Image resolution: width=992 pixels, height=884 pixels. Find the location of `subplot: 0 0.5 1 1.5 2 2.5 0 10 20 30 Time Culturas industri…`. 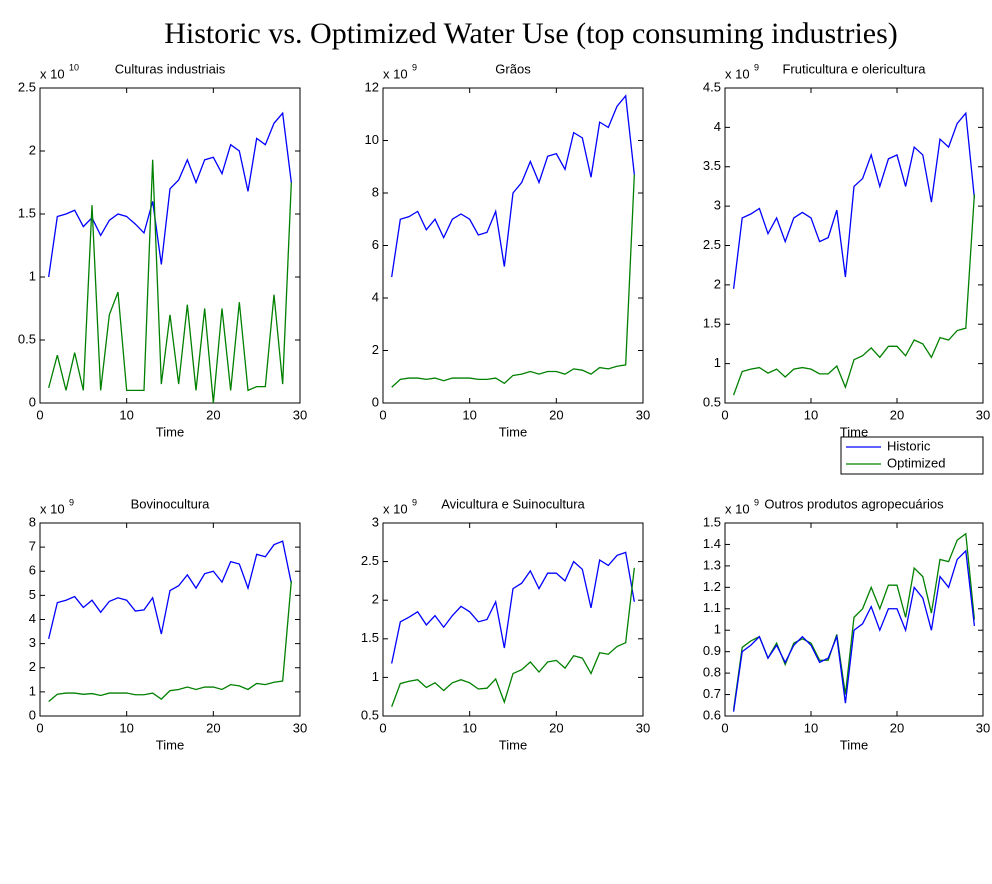

subplot: 0 0.5 1 1.5 2 2.5 0 10 20 30 Time Culturas industri… is located at coordinates (162, 250).